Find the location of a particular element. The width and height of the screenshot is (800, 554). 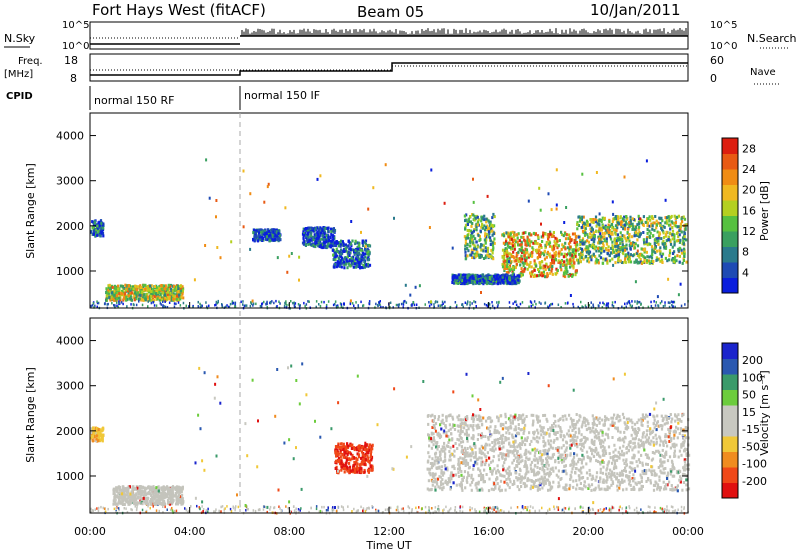

colorbar-tick-label: 4 is located at coordinates (745, 272).